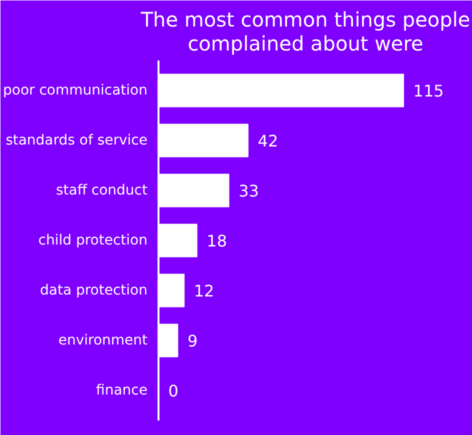 The width and height of the screenshot is (472, 435). Describe the element at coordinates (103, 340) in the screenshot. I see `y-tick-label: environment` at that location.